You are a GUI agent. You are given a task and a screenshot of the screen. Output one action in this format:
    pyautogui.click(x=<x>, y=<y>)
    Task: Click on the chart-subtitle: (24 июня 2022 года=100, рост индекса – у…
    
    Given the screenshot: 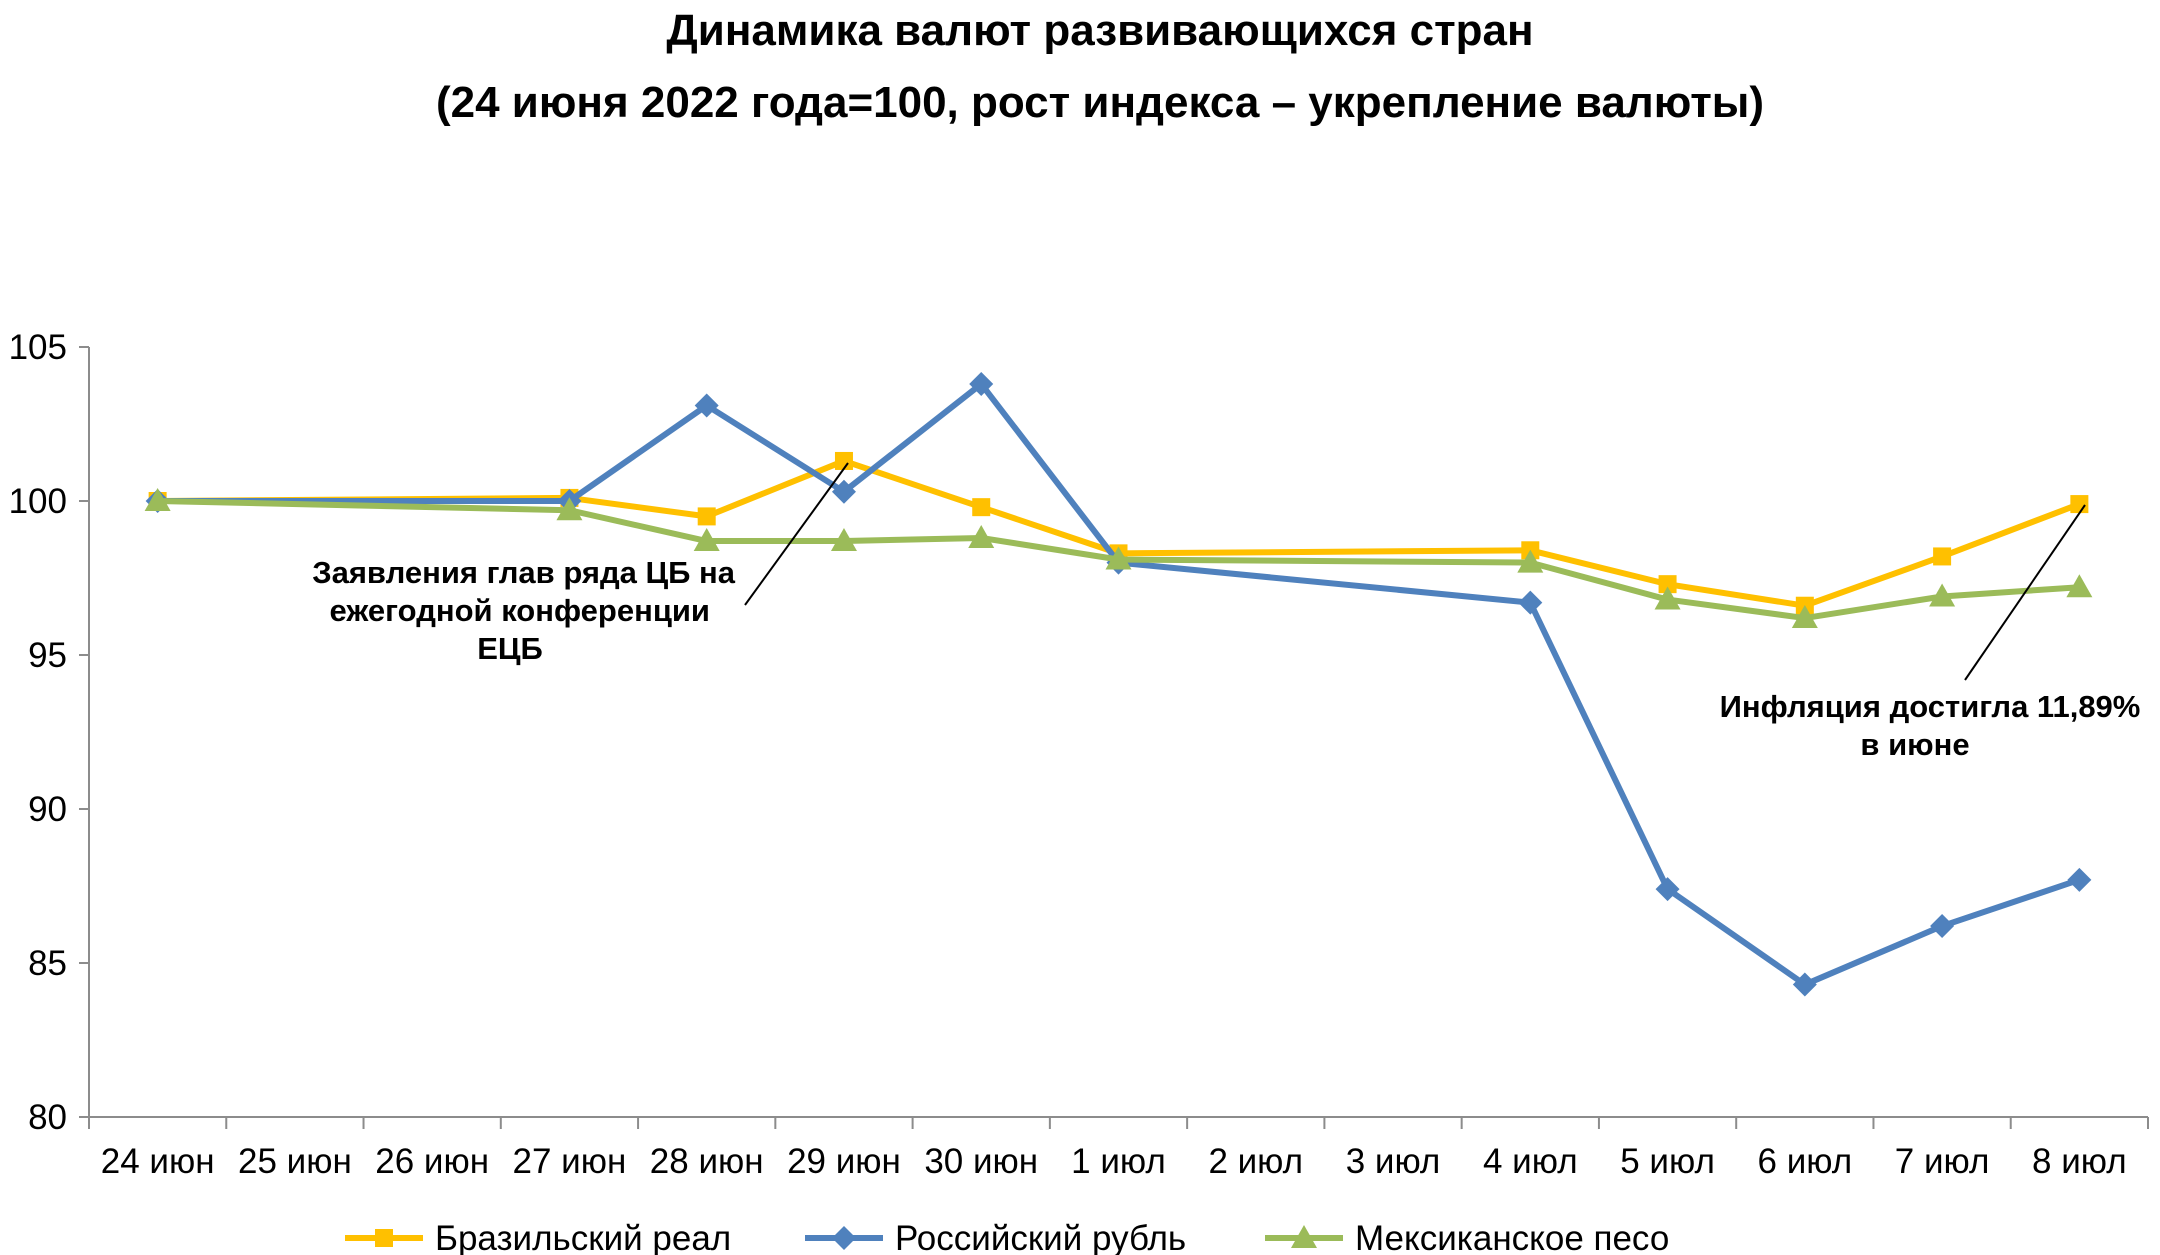 What is the action you would take?
    pyautogui.click(x=1100, y=102)
    